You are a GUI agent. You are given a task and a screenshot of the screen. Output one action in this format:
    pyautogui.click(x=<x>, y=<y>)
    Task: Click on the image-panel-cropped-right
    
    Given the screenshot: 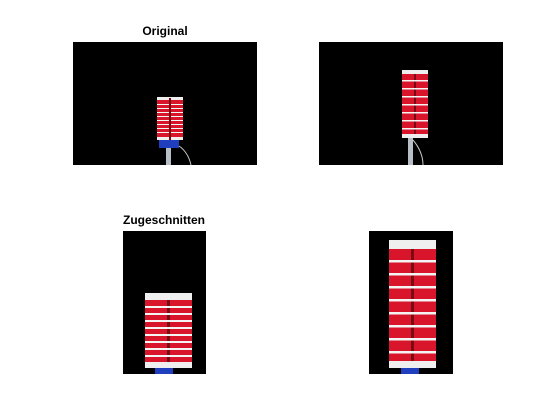 What is the action you would take?
    pyautogui.click(x=411, y=302)
    